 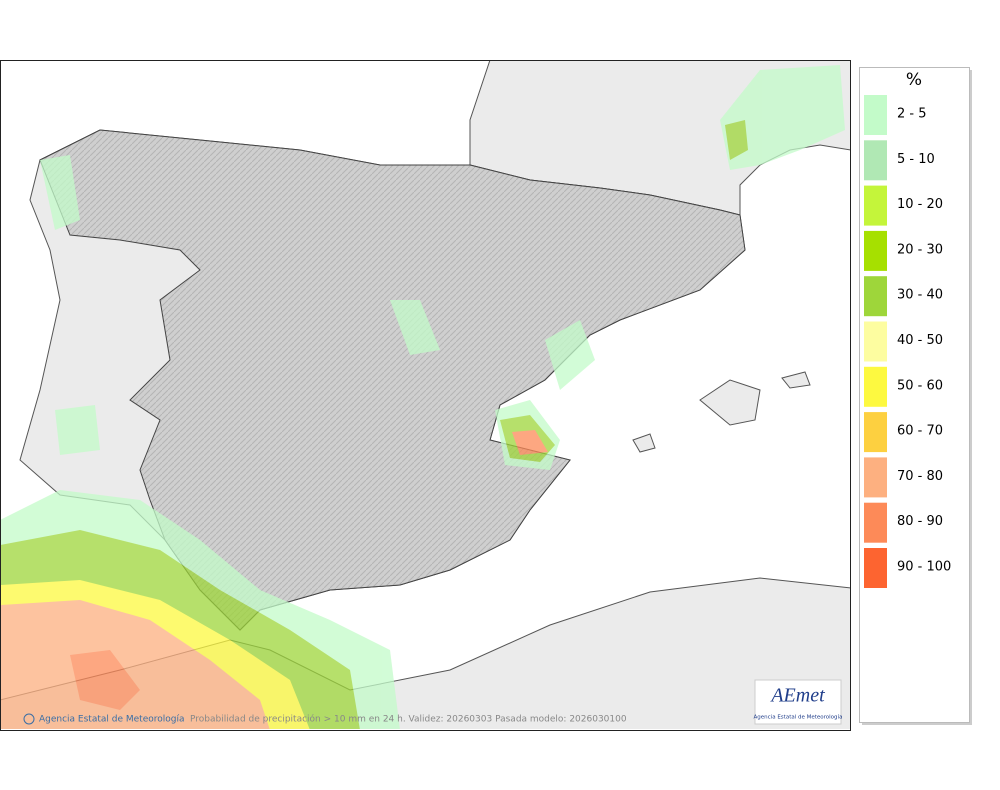 What do you see at coordinates (798, 717) in the screenshot?
I see `logo-subtitle: Agencia Estatal de Meteorología` at bounding box center [798, 717].